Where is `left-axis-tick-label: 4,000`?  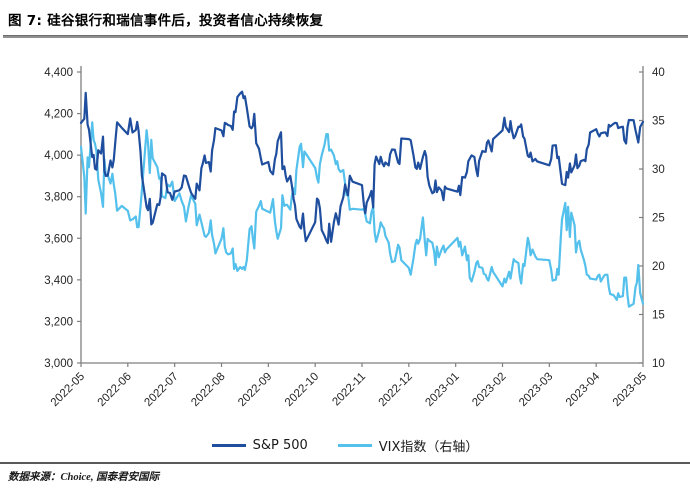 left-axis-tick-label: 4,000 is located at coordinates (58, 156).